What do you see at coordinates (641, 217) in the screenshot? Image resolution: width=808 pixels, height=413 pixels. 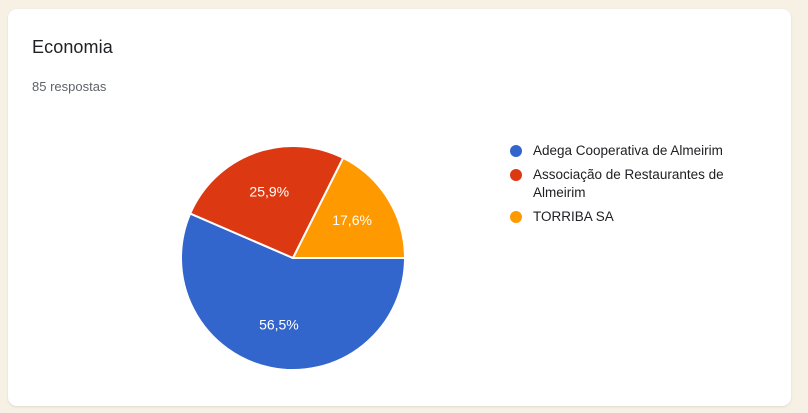 I see `legend-item: TORRIBA SA` at bounding box center [641, 217].